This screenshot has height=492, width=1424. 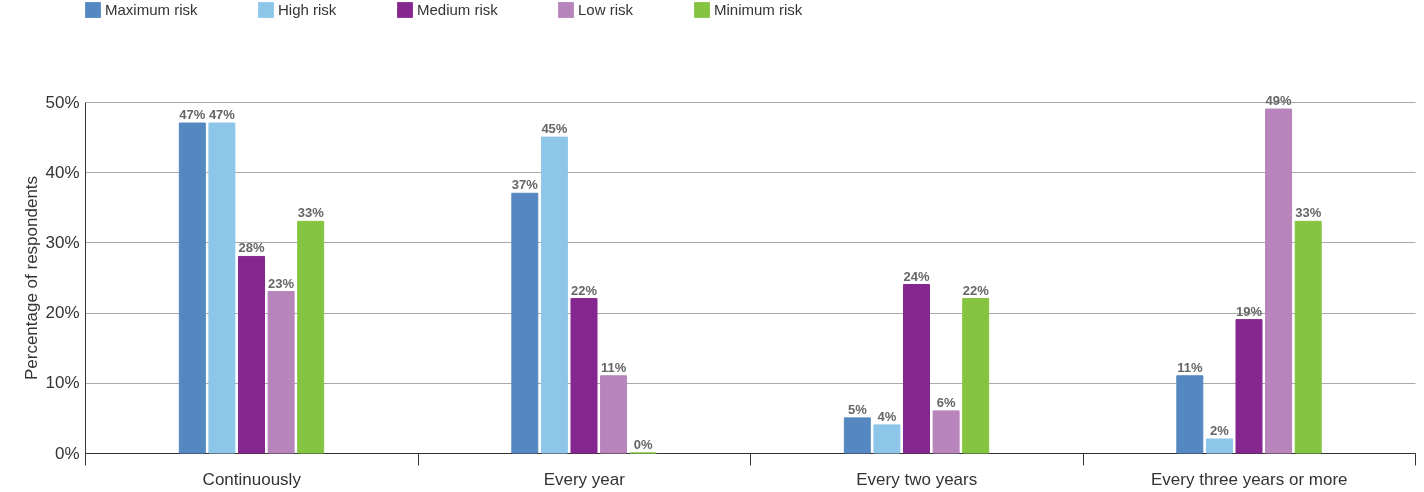 I want to click on legend-label: Minimum risk, so click(x=758, y=9).